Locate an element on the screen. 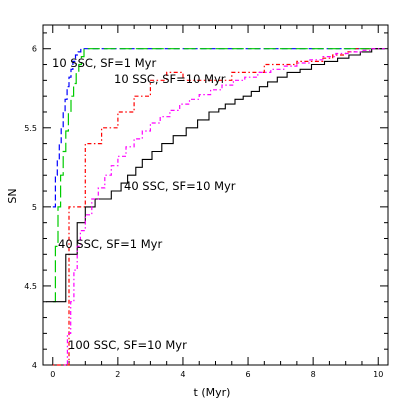 The image size is (407, 407). annotation-40ssc-sf10: 40 SSC, SF=10 Myr is located at coordinates (180, 186).